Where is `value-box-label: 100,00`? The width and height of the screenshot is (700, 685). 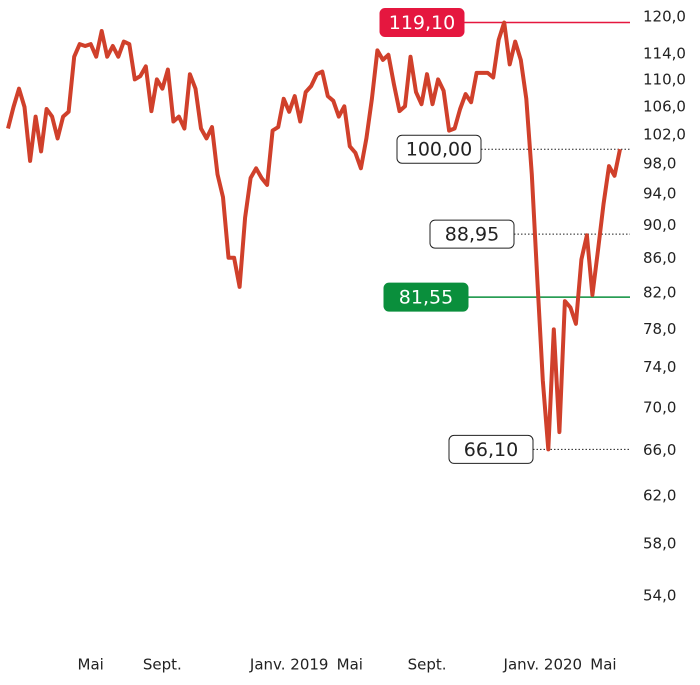
value-box-label: 100,00 is located at coordinates (439, 150).